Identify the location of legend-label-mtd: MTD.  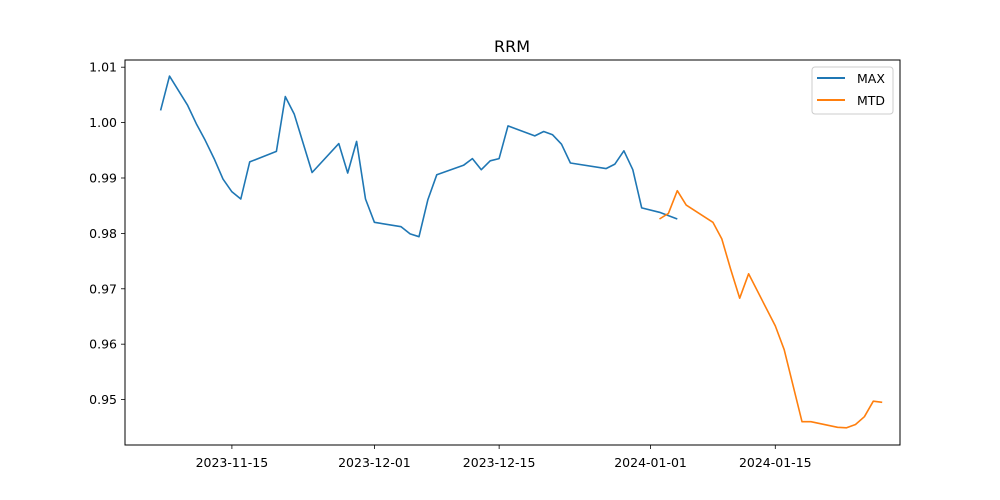
(871, 100).